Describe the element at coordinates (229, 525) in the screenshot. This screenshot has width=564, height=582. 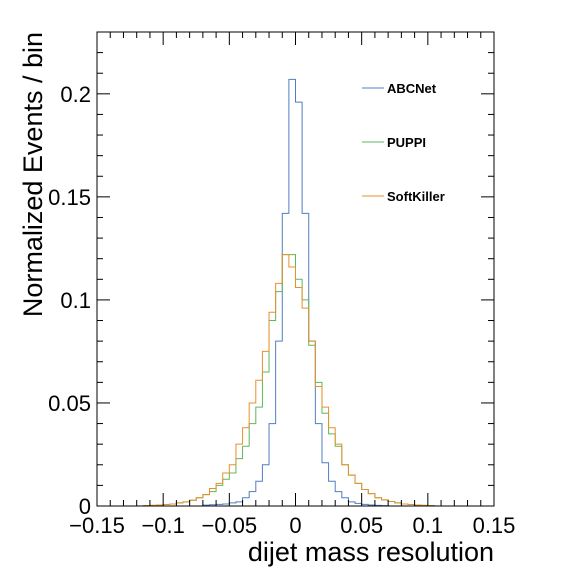
I see `x-tick-label: −0.05` at that location.